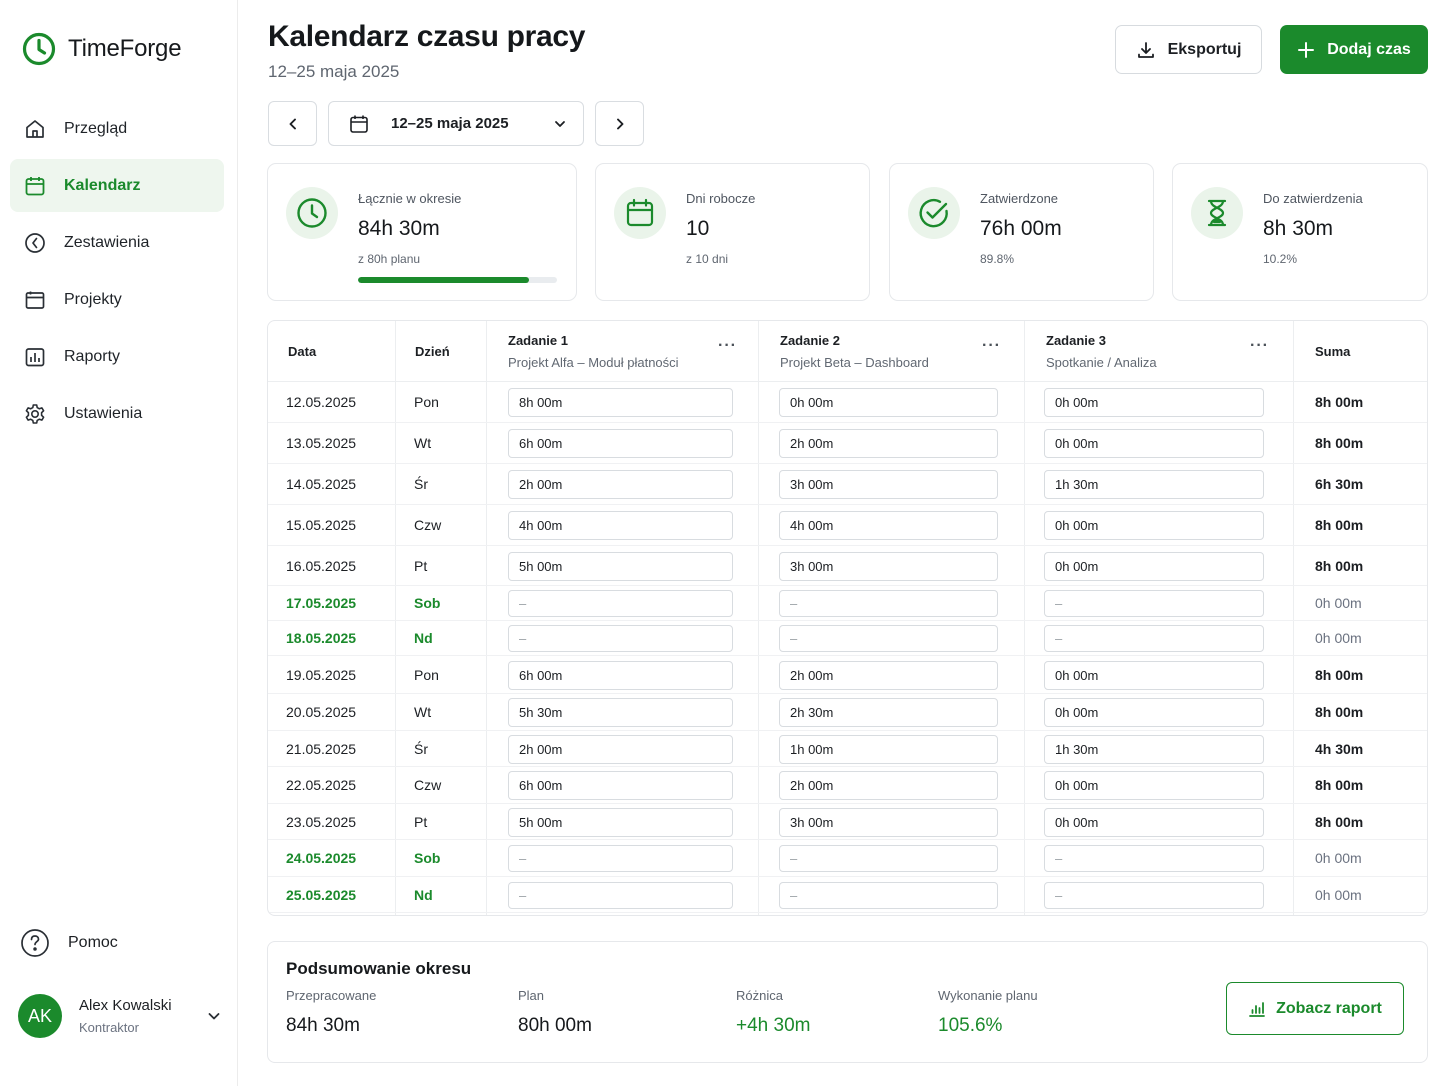  I want to click on user-menu: AK Alex Kowalski Kontraktor, so click(120, 1016).